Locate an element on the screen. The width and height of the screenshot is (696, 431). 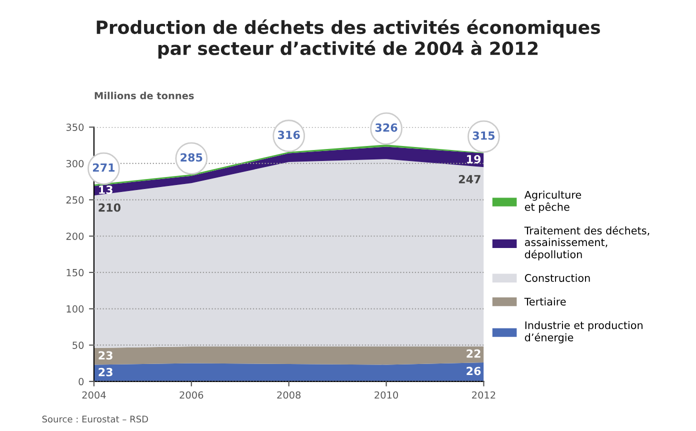
y-tick-label: 300 is located at coordinates (75, 164).